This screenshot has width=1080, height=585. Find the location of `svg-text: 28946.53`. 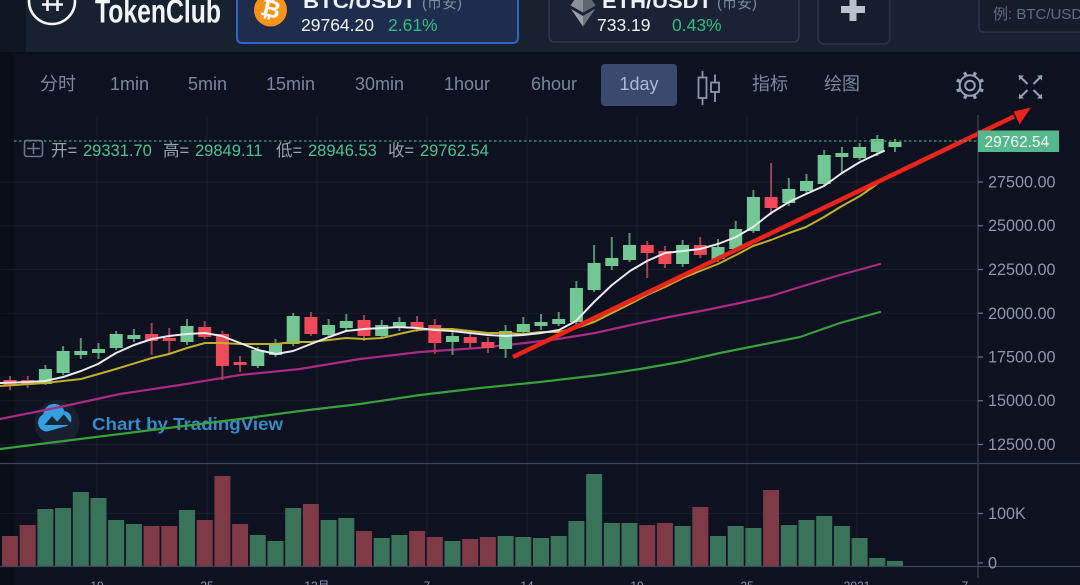

svg-text: 28946.53 is located at coordinates (342, 151).